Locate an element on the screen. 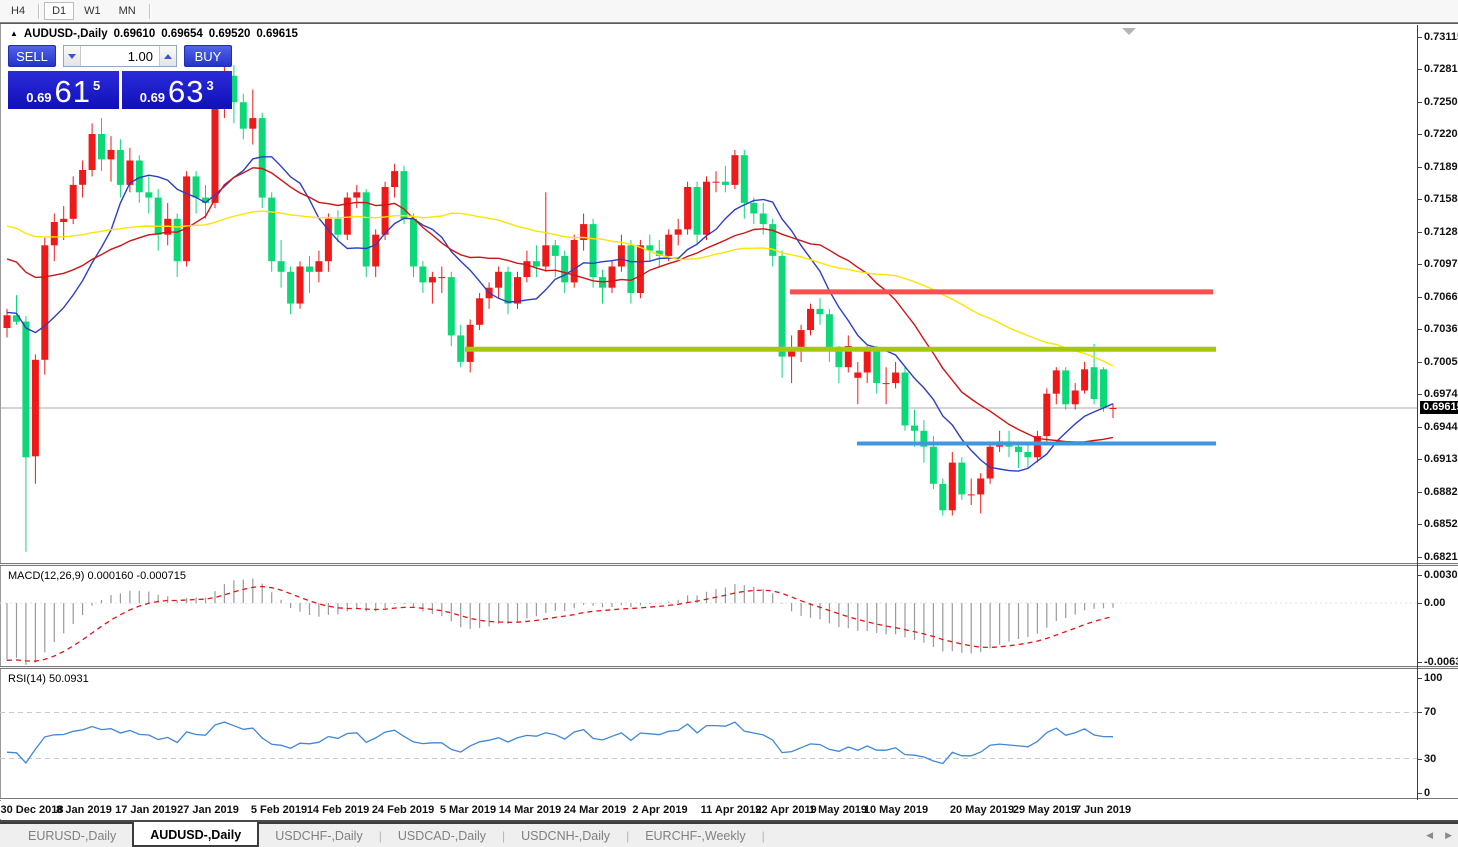  tab-usdcad-daily: USDCAD-,Daily is located at coordinates (442, 835).